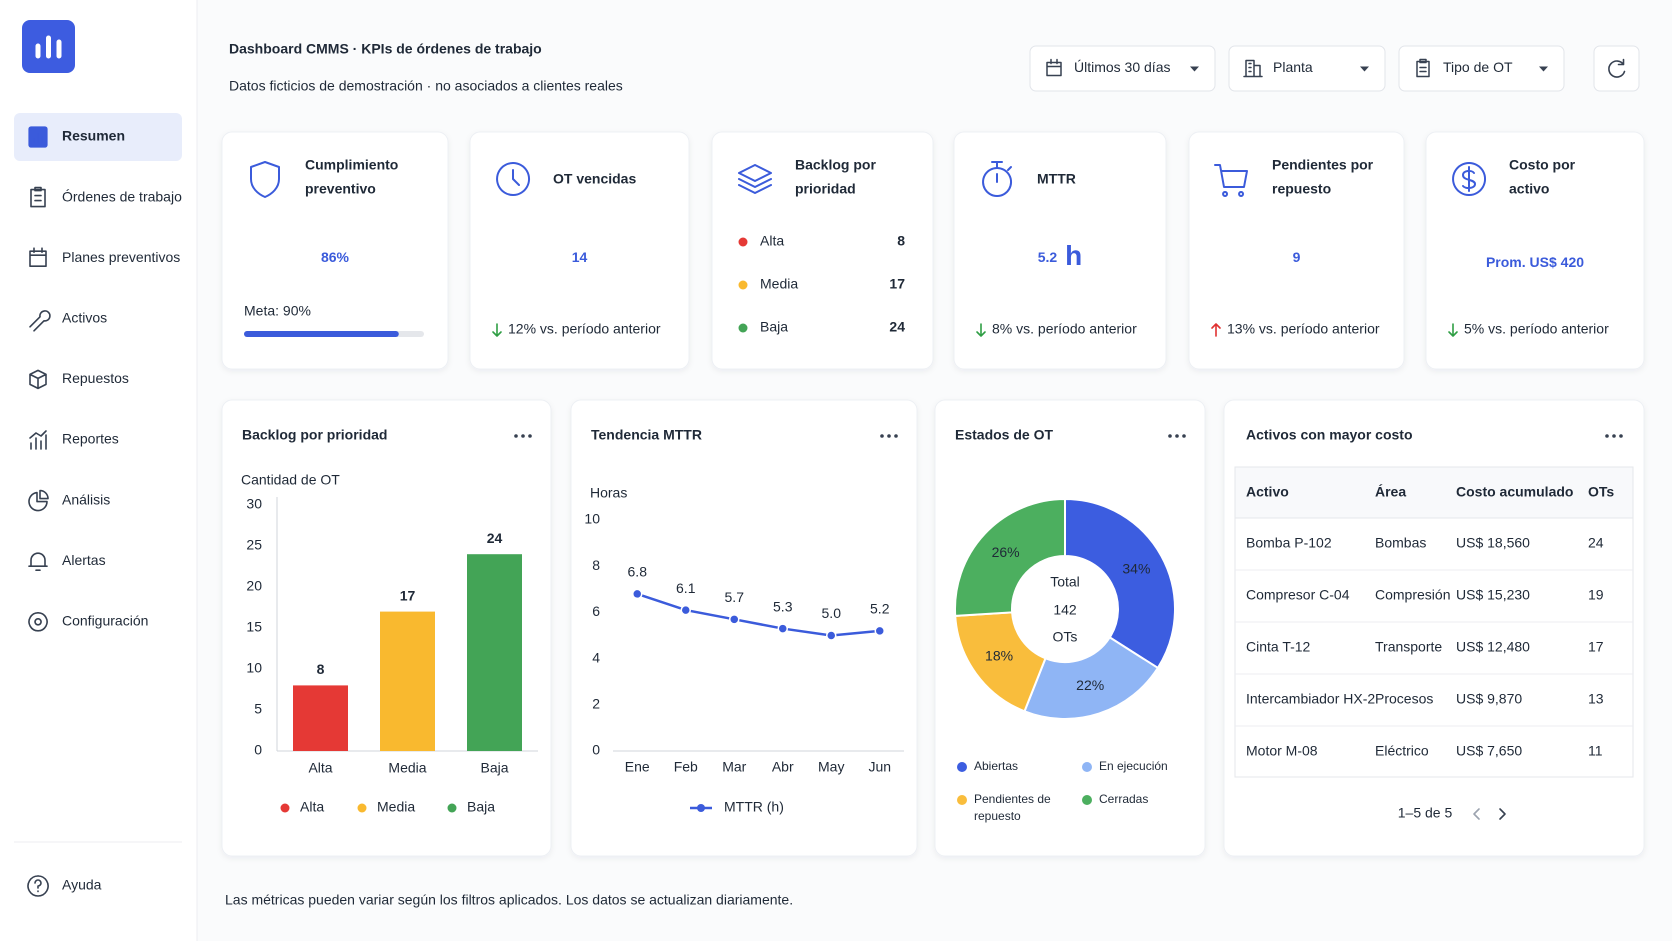  Describe the element at coordinates (1013, 811) in the screenshot. I see `legend-item: Pendientes de repuesto` at that location.